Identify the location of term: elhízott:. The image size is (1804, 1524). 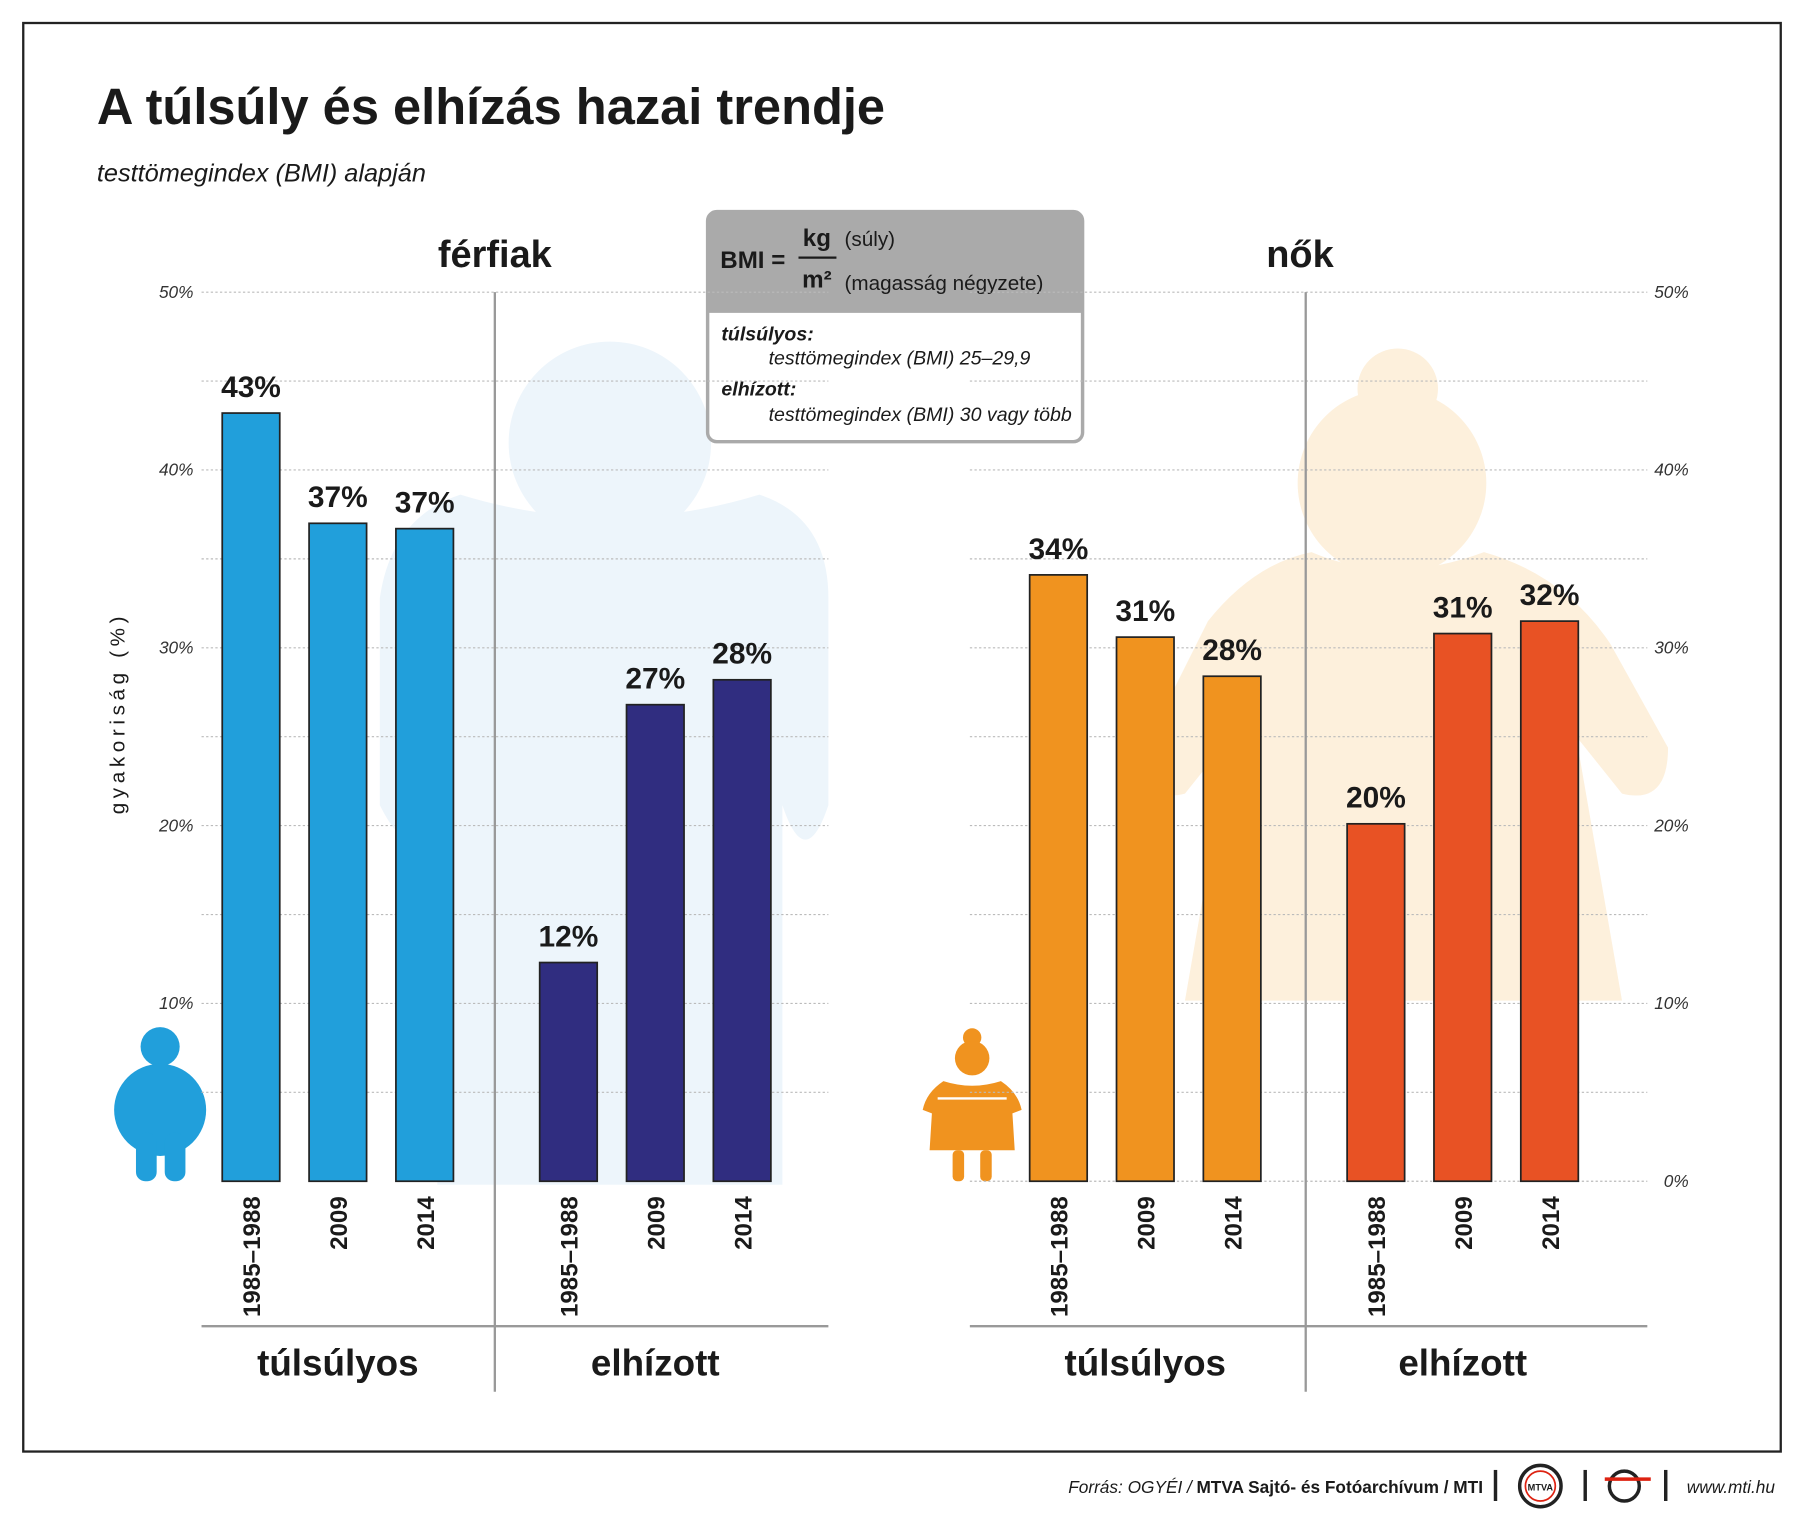
(758, 390).